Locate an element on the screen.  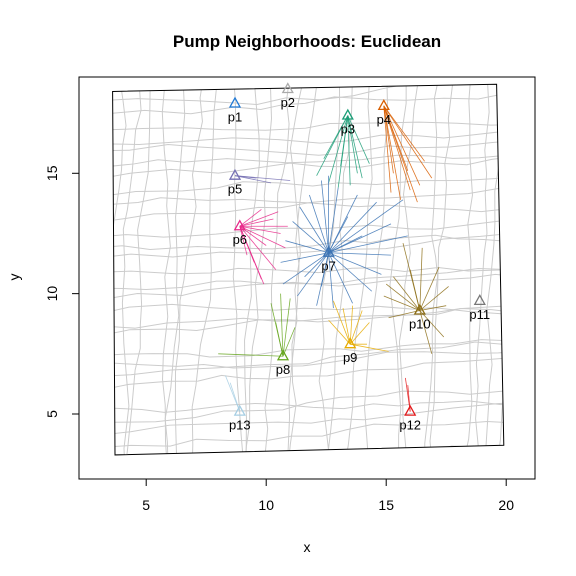
x-axis: 5 10 15 20 is located at coordinates (328, 496).